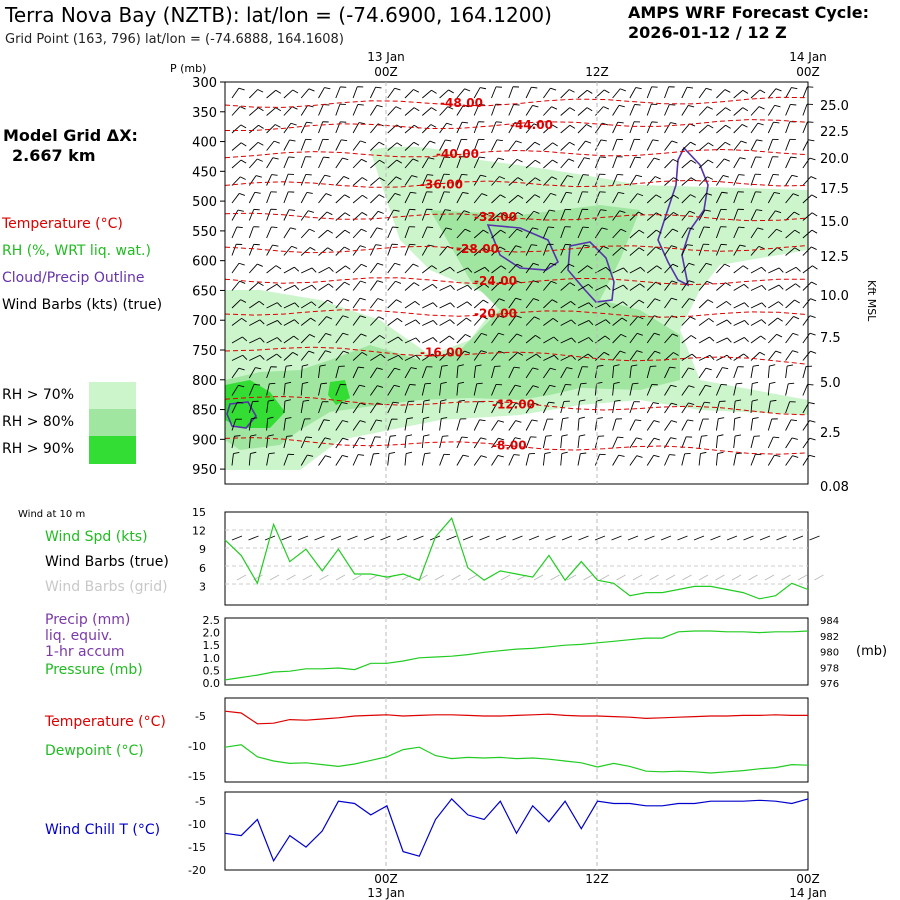 The height and width of the screenshot is (900, 900). What do you see at coordinates (829, 637) in the screenshot?
I see `y-tick-label: 982` at bounding box center [829, 637].